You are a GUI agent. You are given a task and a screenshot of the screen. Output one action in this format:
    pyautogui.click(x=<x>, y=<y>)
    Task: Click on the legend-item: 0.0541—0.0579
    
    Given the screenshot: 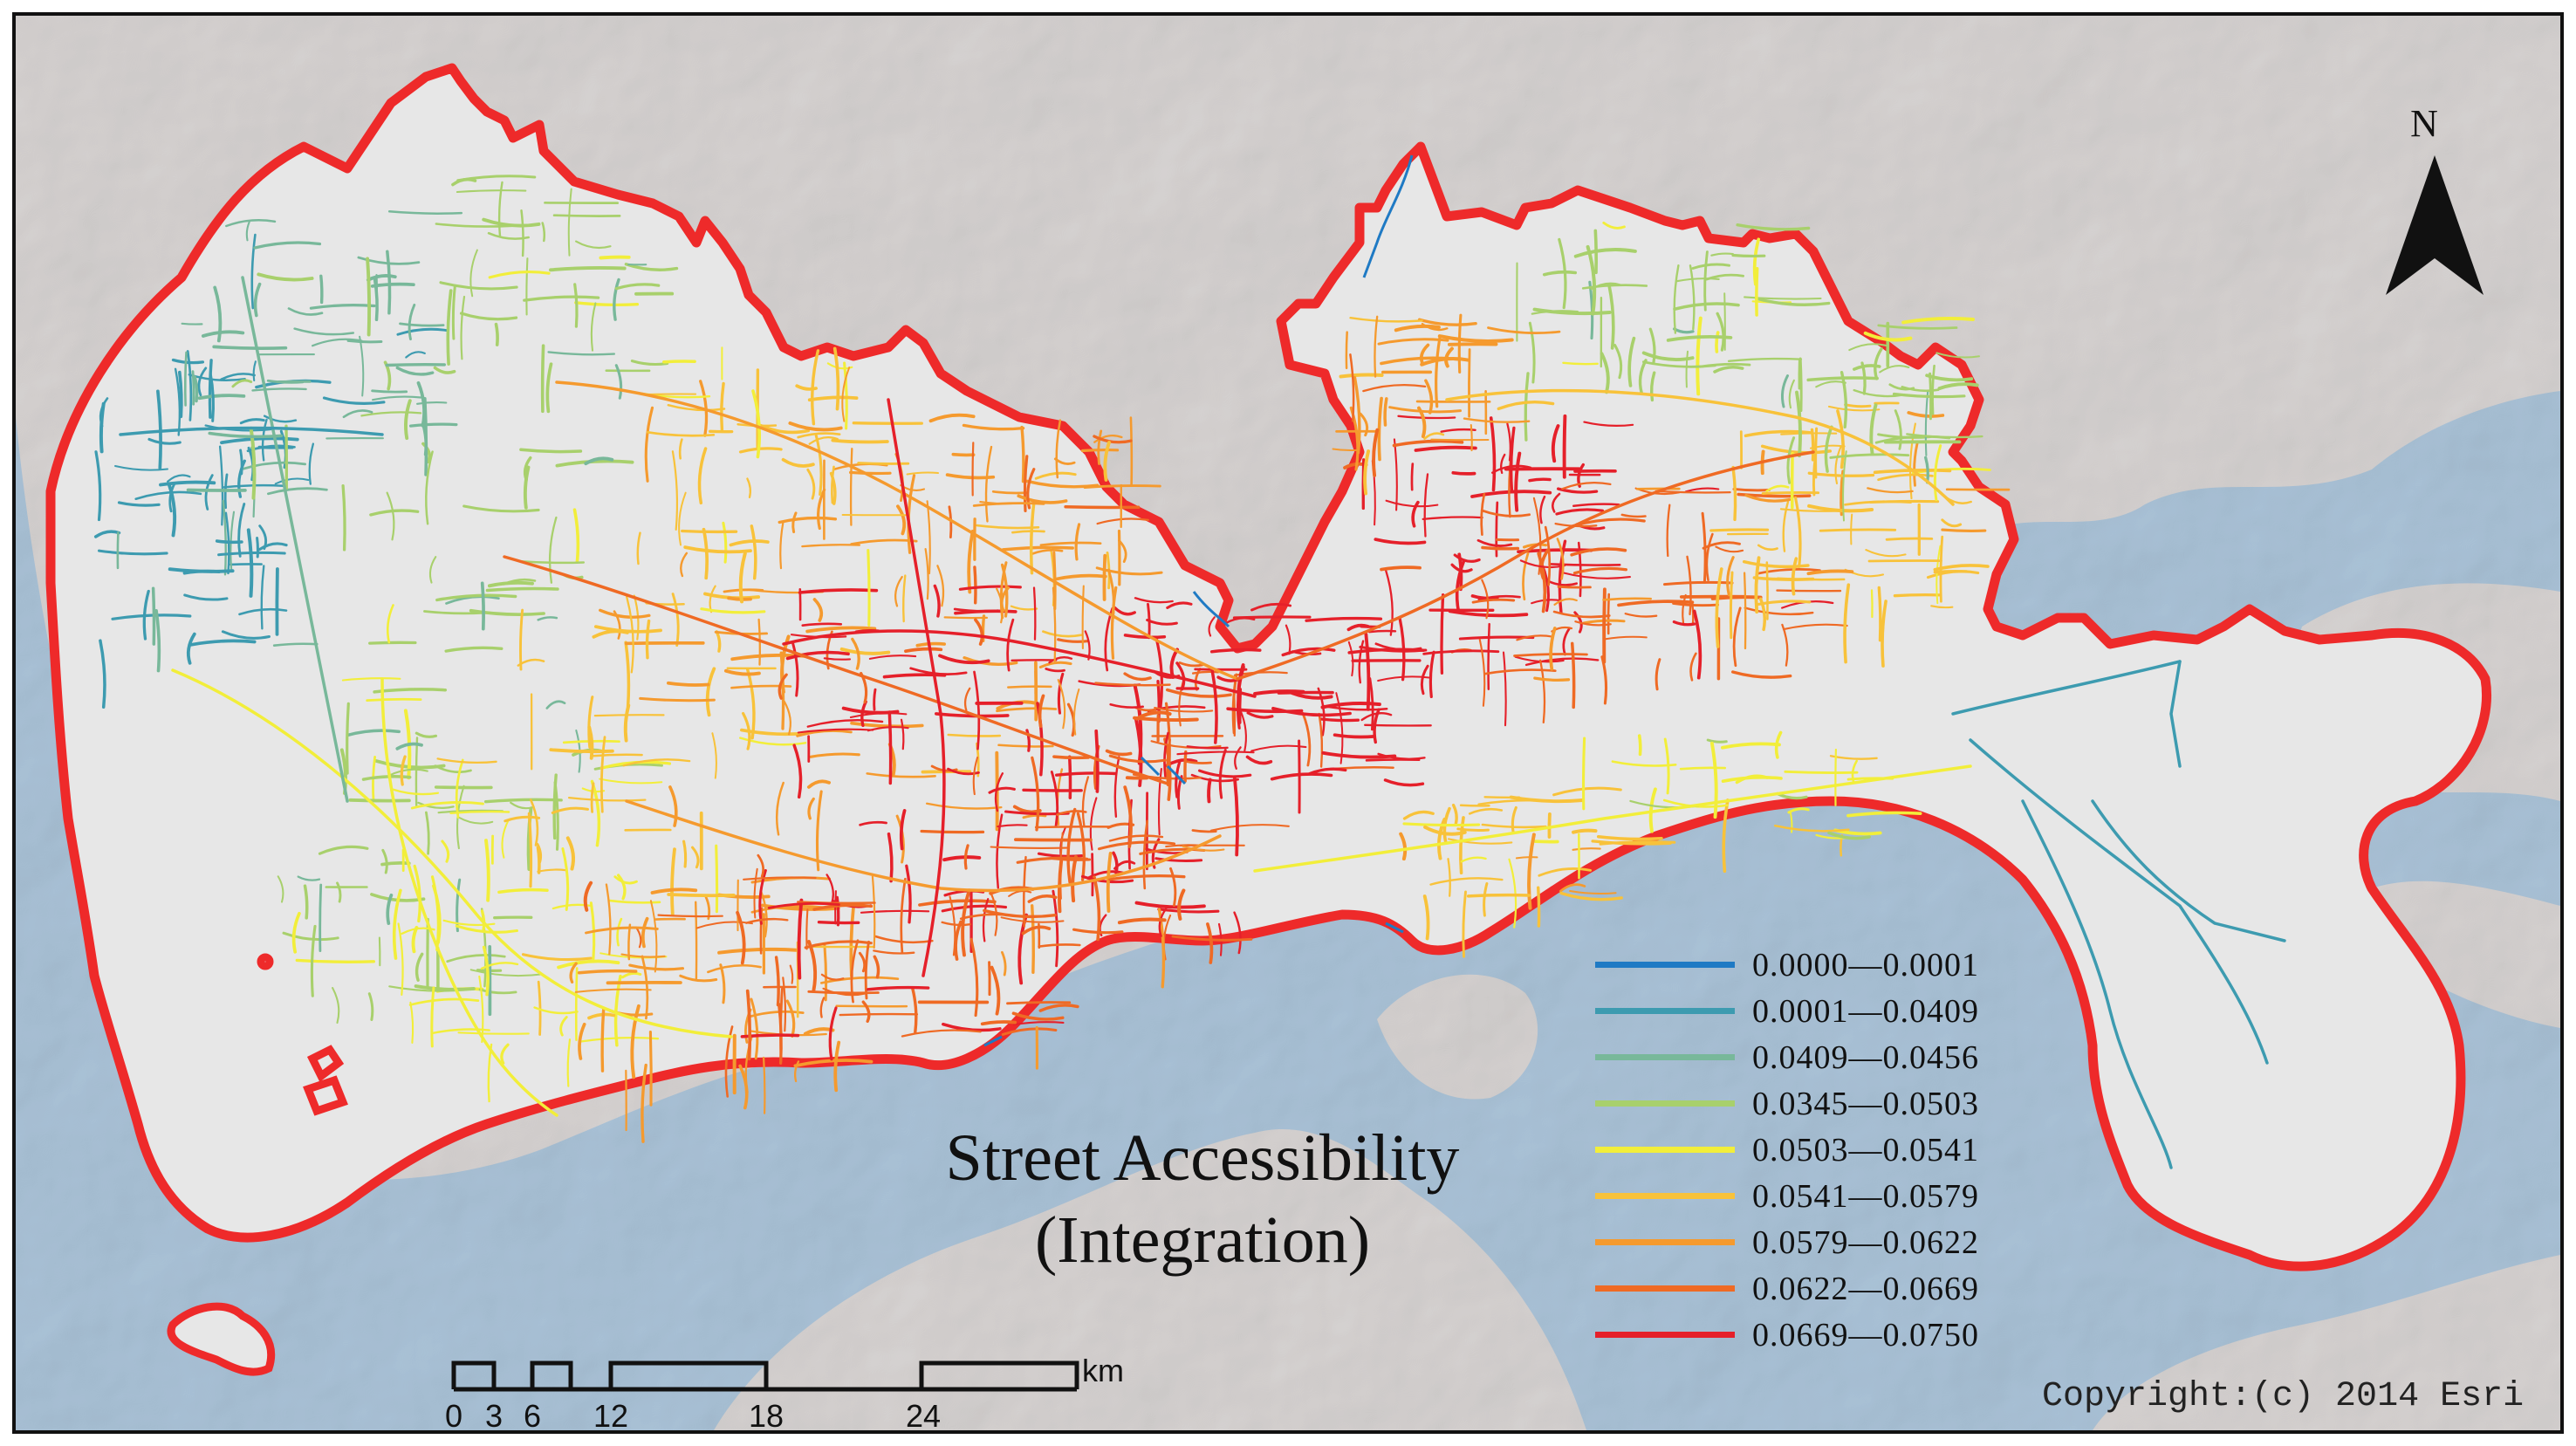 What is the action you would take?
    pyautogui.click(x=1831, y=1197)
    